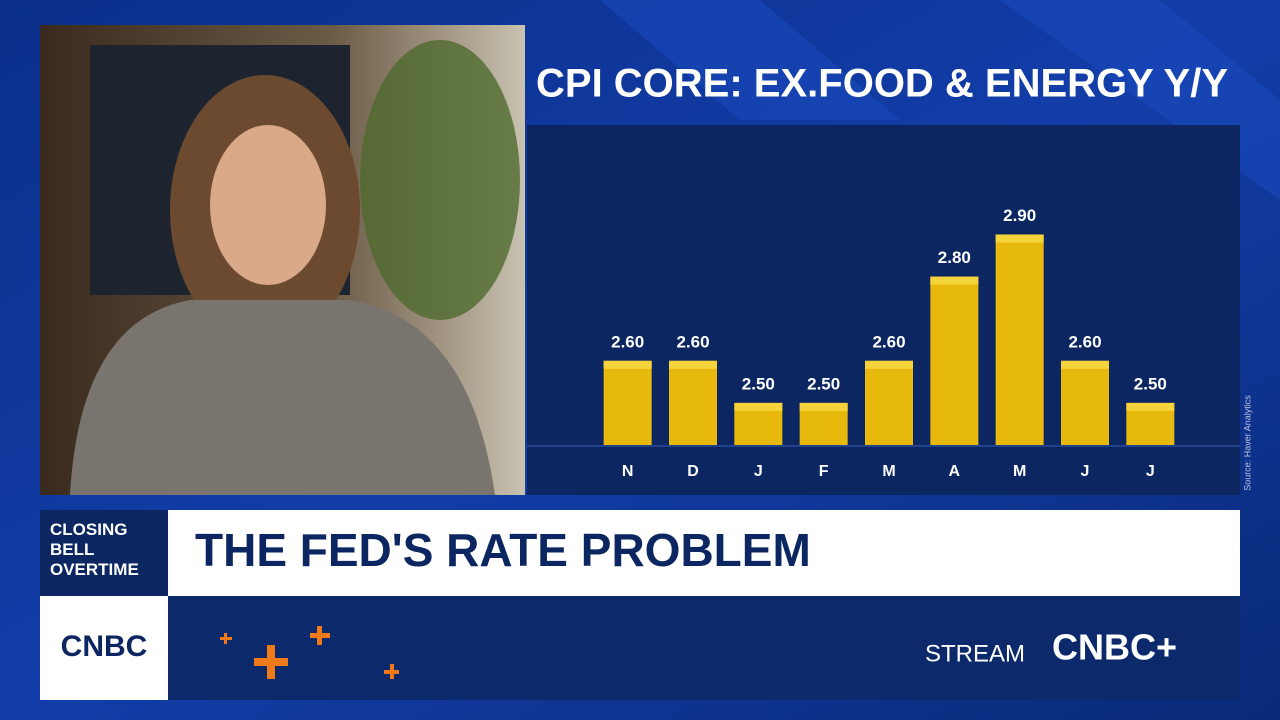  I want to click on x-tick-label: F, so click(824, 471).